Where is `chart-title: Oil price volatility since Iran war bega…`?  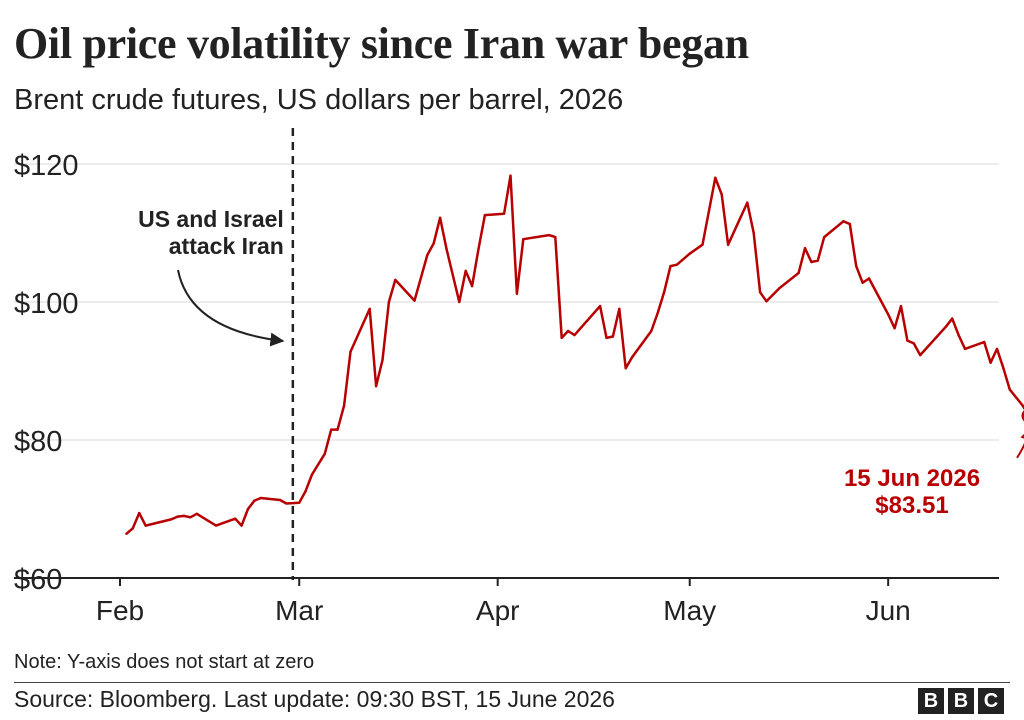
chart-title: Oil price volatility since Iran war bega… is located at coordinates (381, 43).